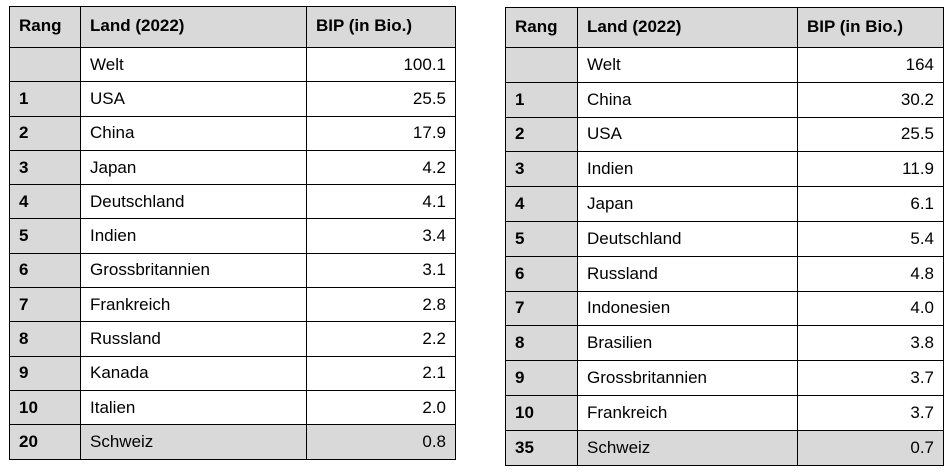 The image size is (949, 473). Describe the element at coordinates (381, 202) in the screenshot. I see `gdp-value-cell: 4.1` at that location.